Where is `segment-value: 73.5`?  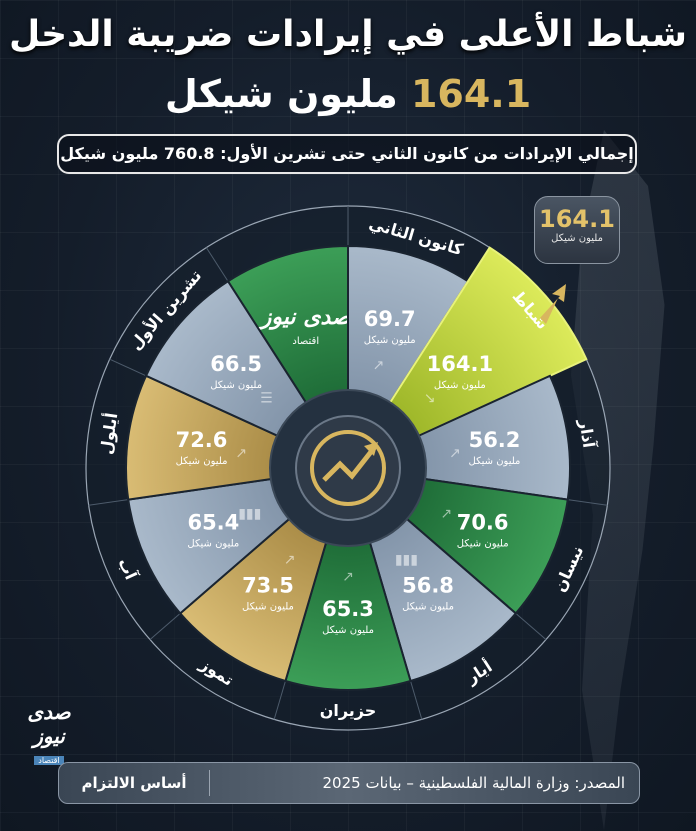 segment-value: 73.5 is located at coordinates (268, 586).